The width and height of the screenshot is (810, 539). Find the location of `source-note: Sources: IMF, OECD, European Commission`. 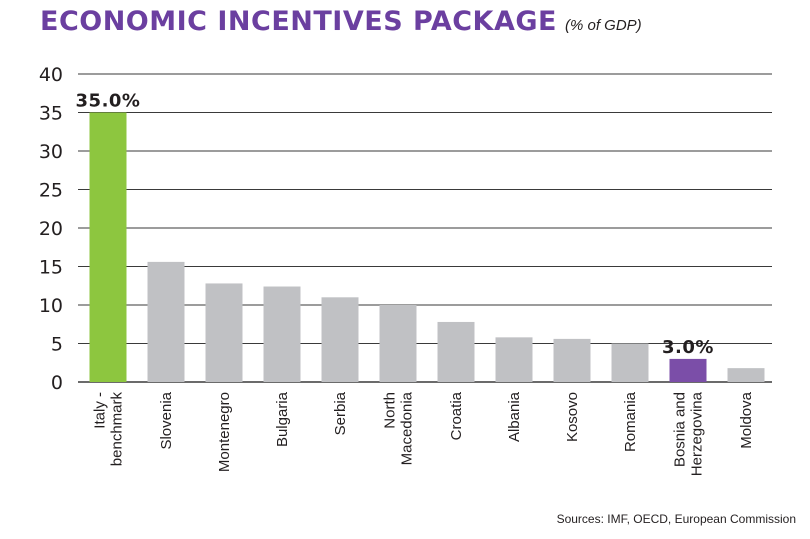

source-note: Sources: IMF, OECD, European Commission is located at coordinates (676, 519).